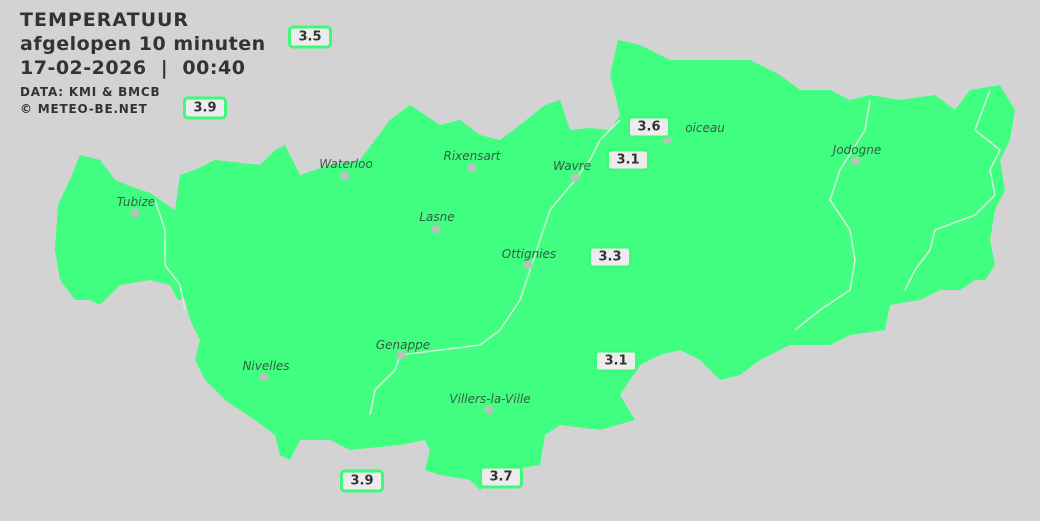 The height and width of the screenshot is (521, 1040). Describe the element at coordinates (857, 150) in the screenshot. I see `city-label-jodogne: Jodogne` at that location.